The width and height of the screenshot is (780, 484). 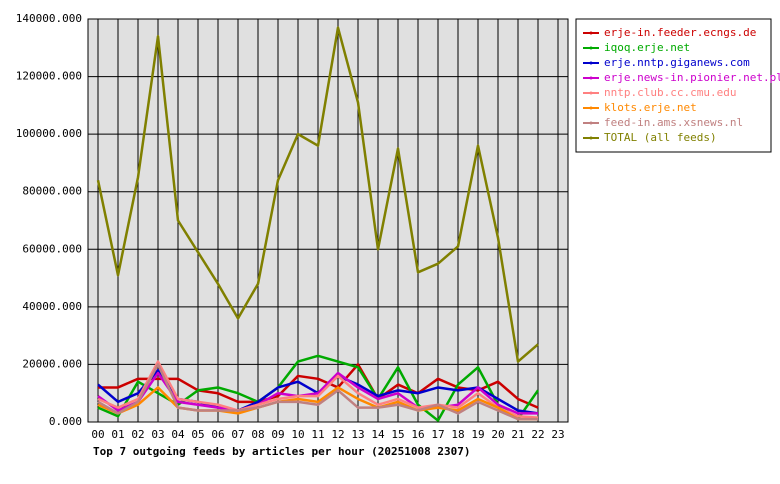 I want to click on x-tick-label: 13, so click(x=357, y=434).